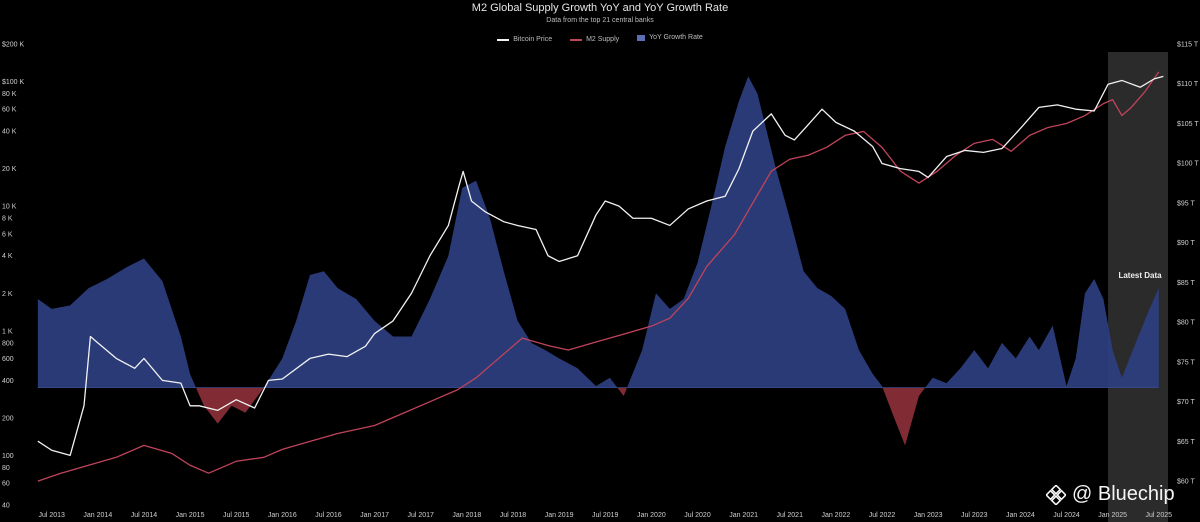 The height and width of the screenshot is (522, 1200). I want to click on x-tick-label: Jul 2024, so click(1066, 515).